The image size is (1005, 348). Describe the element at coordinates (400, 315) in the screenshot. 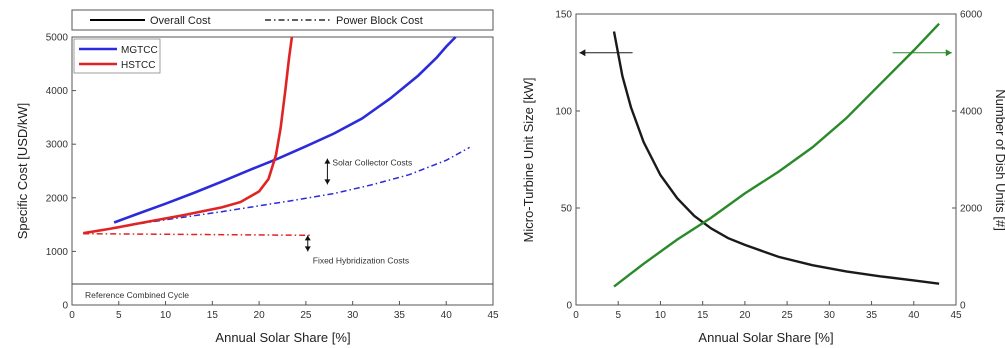

I see `left-x-tick-label: 35` at that location.